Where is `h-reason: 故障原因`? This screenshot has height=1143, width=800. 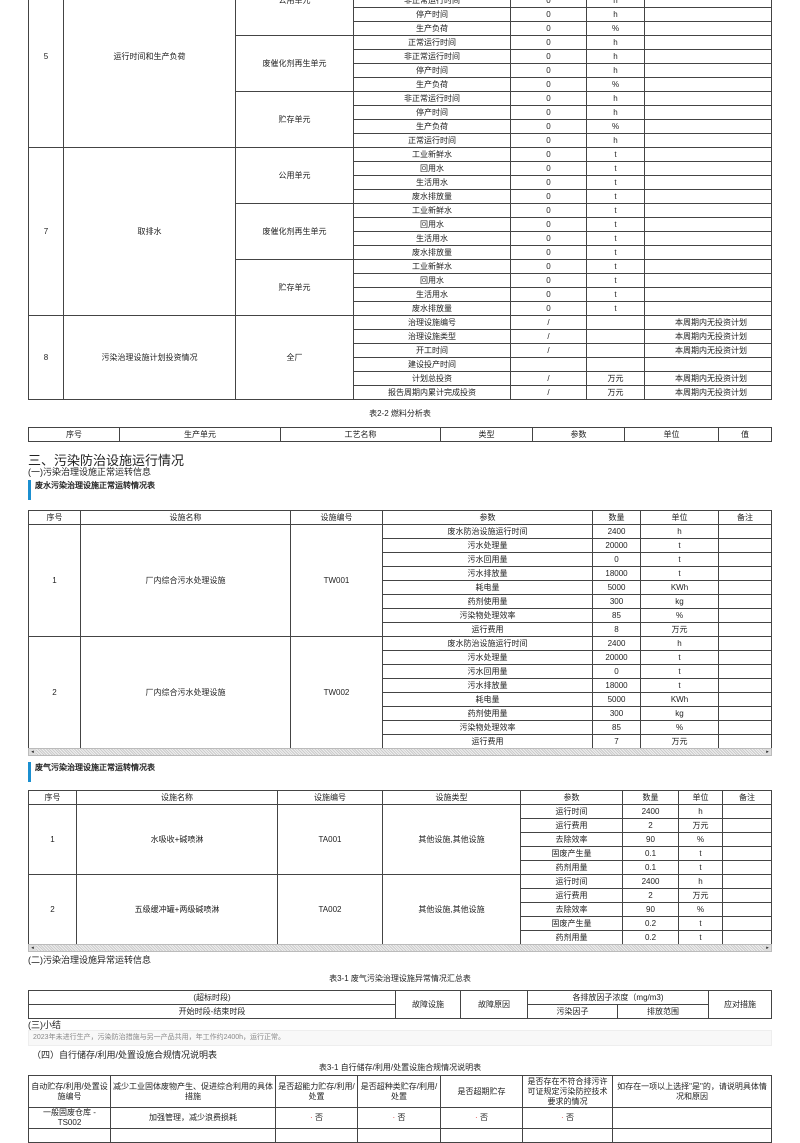
h-reason: 故障原因 is located at coordinates (494, 1004).